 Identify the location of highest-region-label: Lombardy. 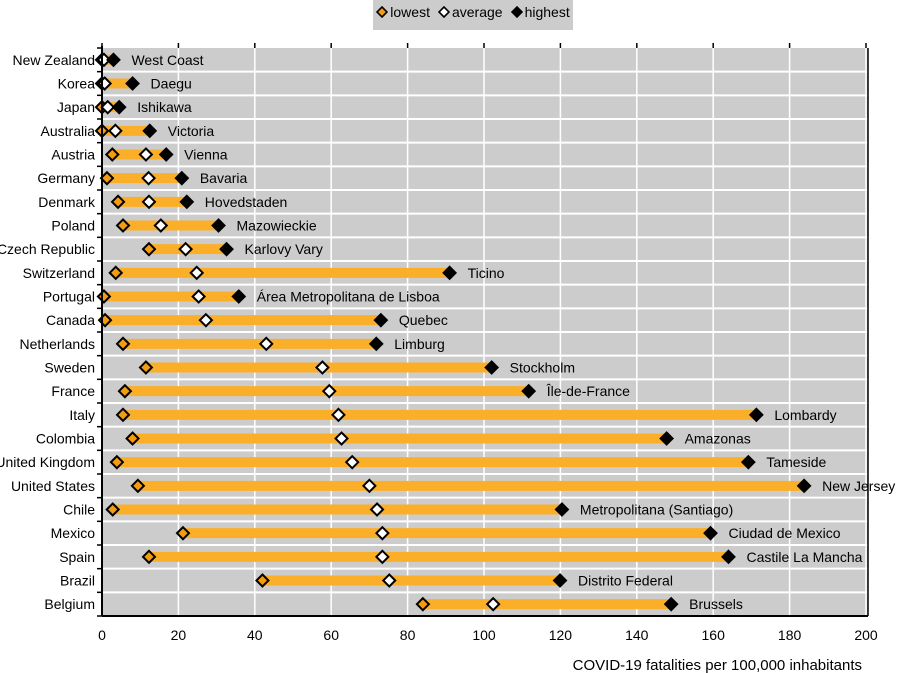
(805, 415).